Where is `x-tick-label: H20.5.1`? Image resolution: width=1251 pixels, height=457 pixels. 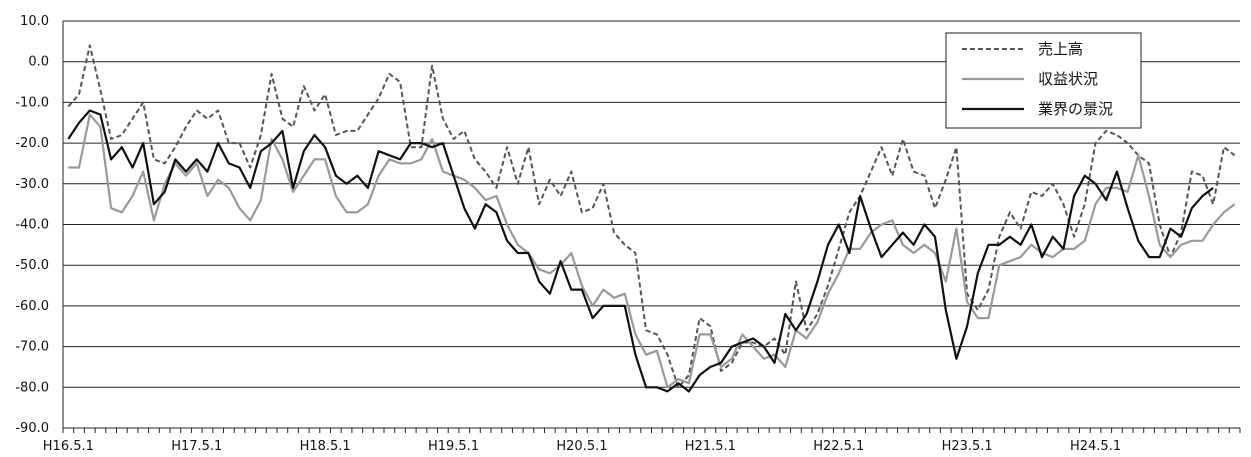
x-tick-label: H20.5.1 is located at coordinates (581, 446).